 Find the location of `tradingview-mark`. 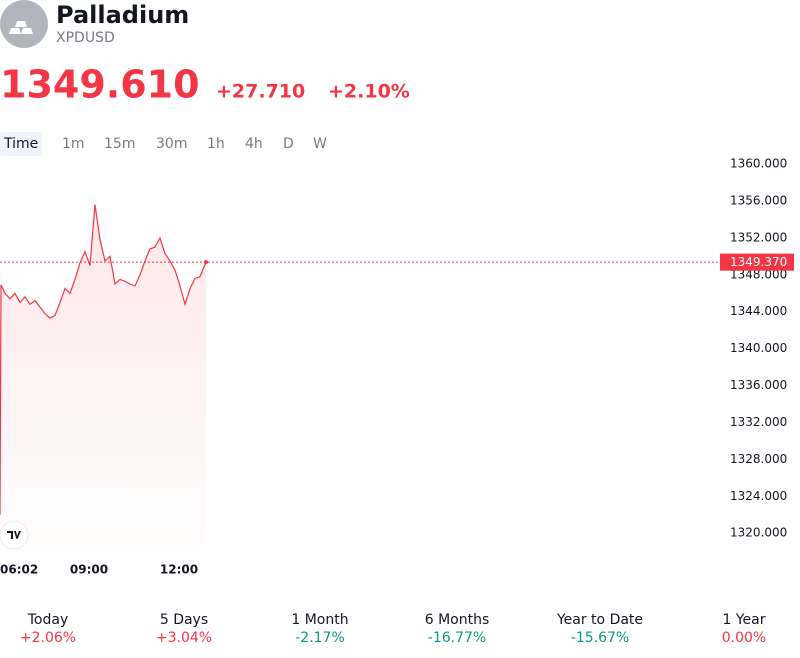

tradingview-mark is located at coordinates (14, 535).